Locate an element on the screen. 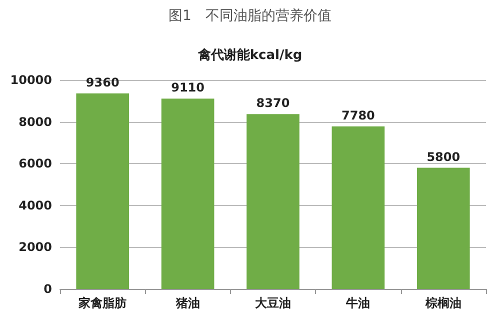  data-label: 8370 is located at coordinates (273, 103).